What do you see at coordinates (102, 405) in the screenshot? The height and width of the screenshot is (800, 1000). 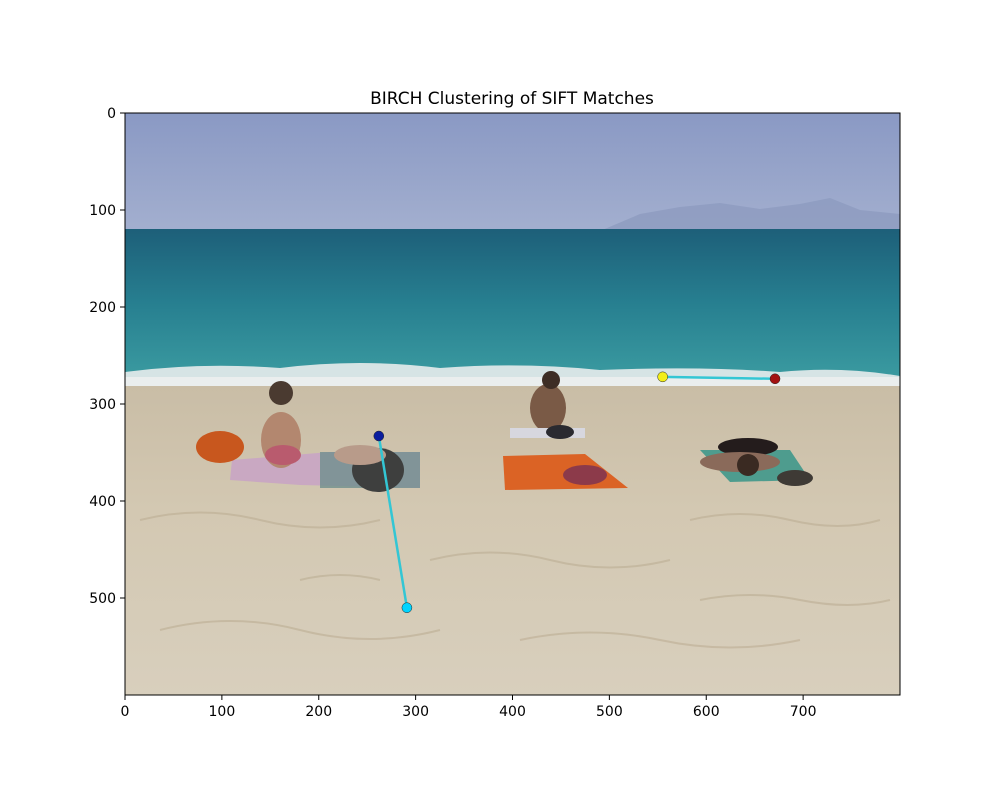 I see `y-tick-label: 300` at bounding box center [102, 405].